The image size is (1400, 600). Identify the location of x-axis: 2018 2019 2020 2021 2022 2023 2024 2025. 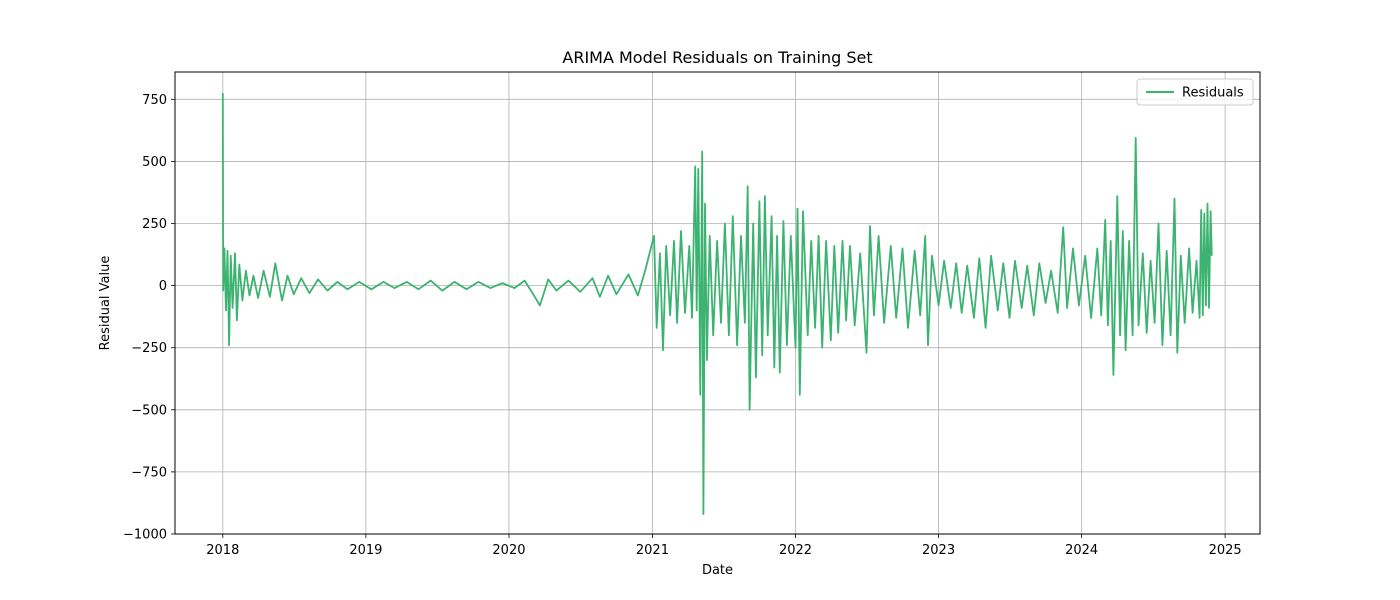
(724, 546).